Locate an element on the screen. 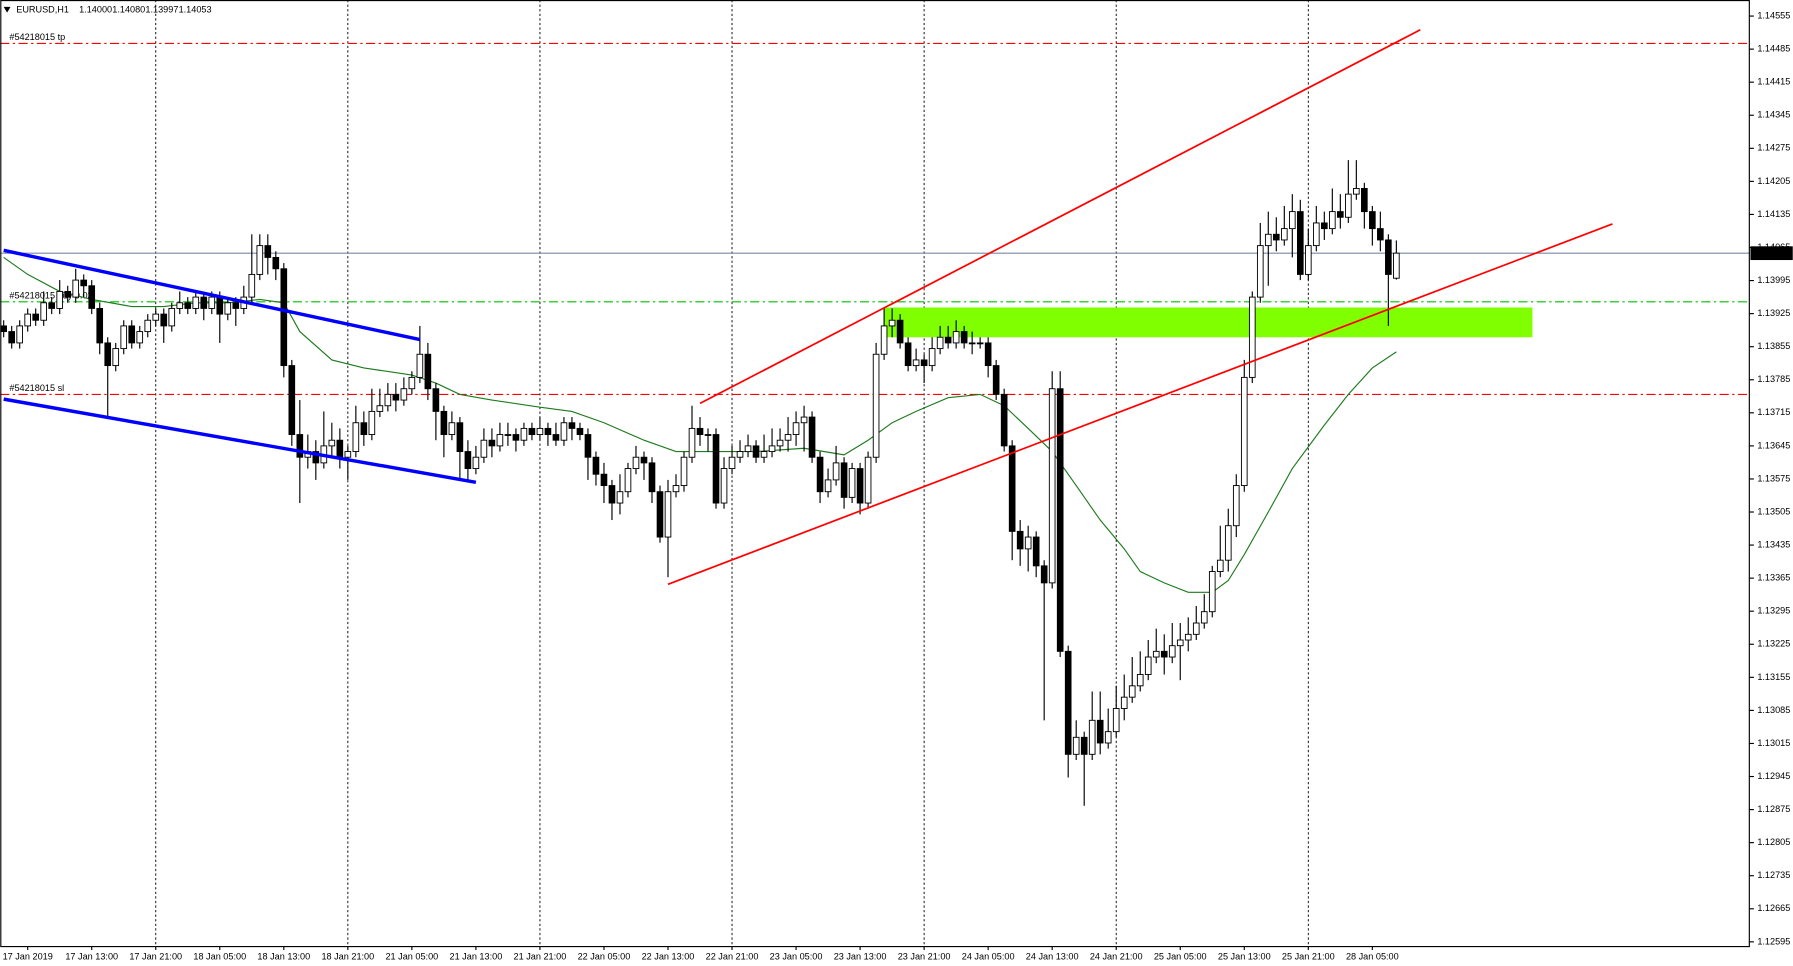  y-tick-label: 1.13925 is located at coordinates (1773, 313).